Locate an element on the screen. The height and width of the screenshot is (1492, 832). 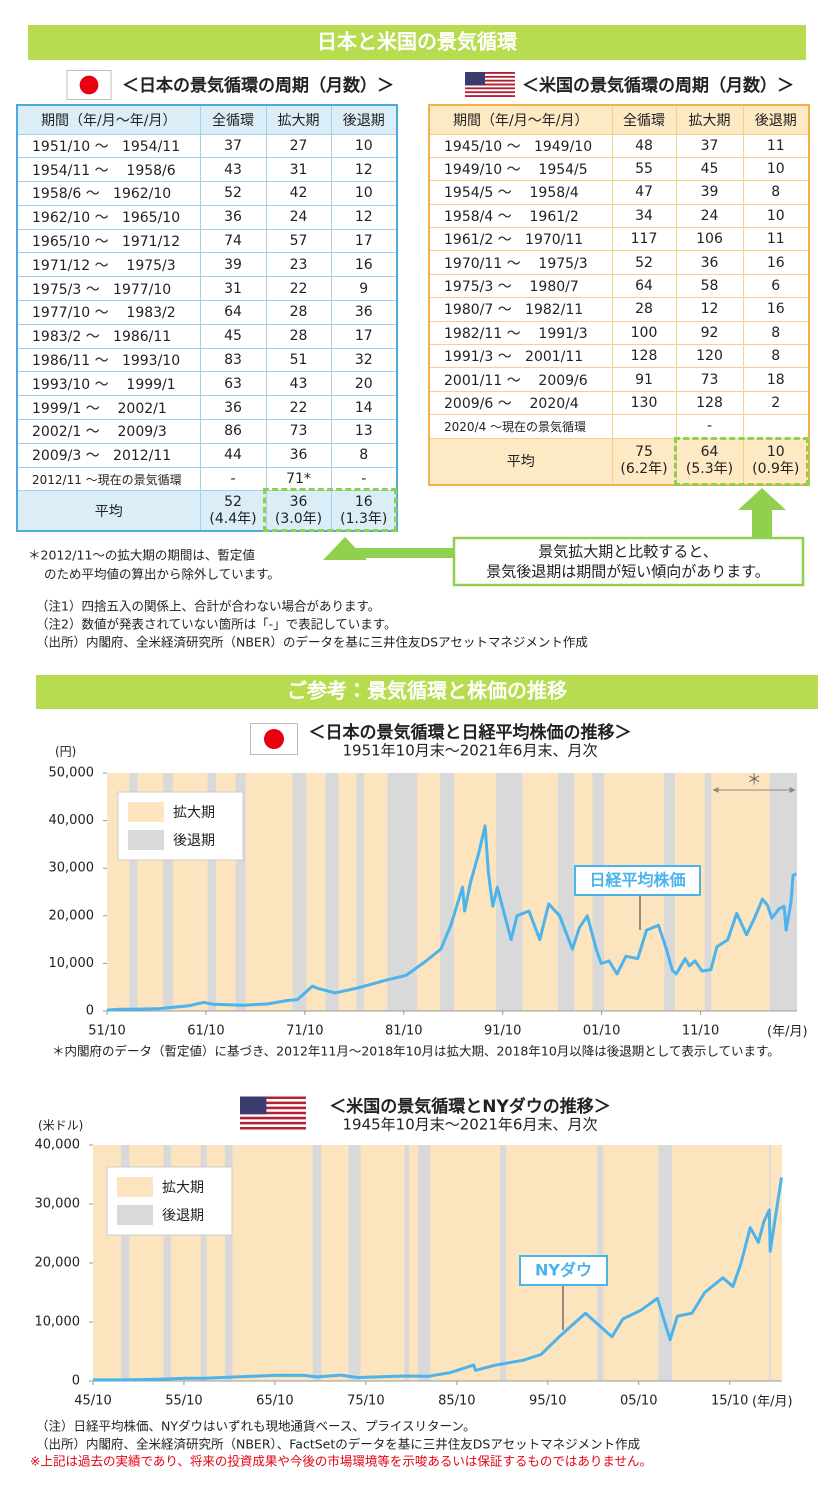
legend-swatch is located at coordinates (146, 812).